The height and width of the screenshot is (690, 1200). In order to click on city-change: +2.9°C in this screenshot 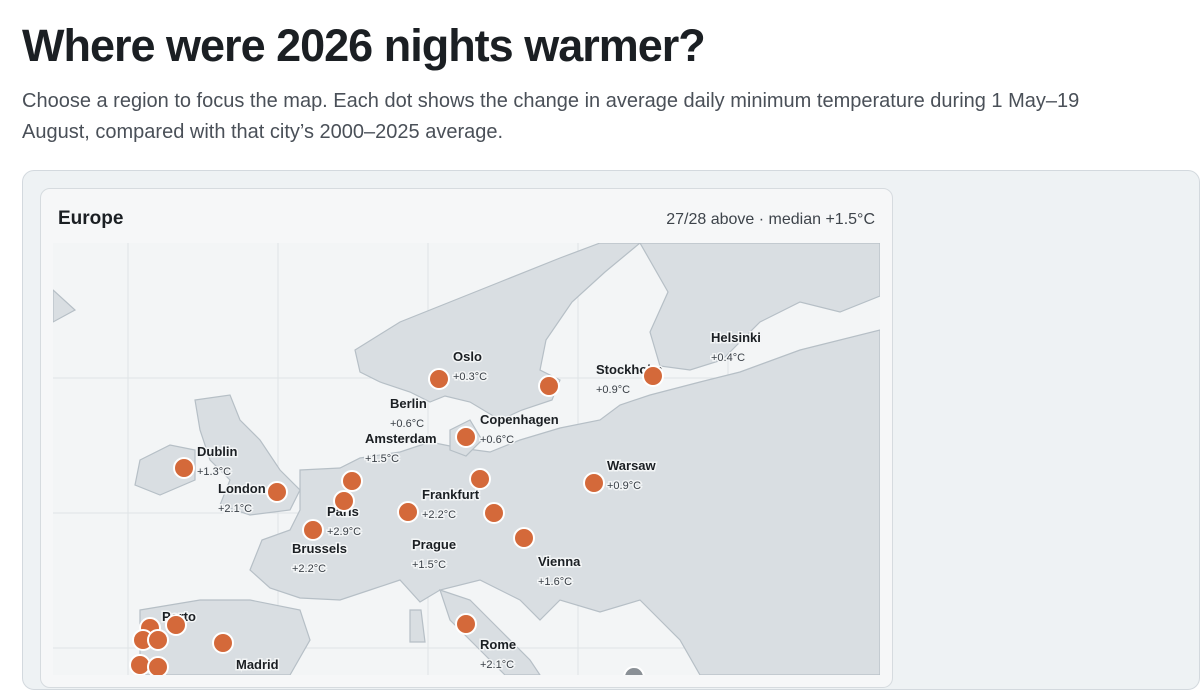, I will do `click(344, 532)`.